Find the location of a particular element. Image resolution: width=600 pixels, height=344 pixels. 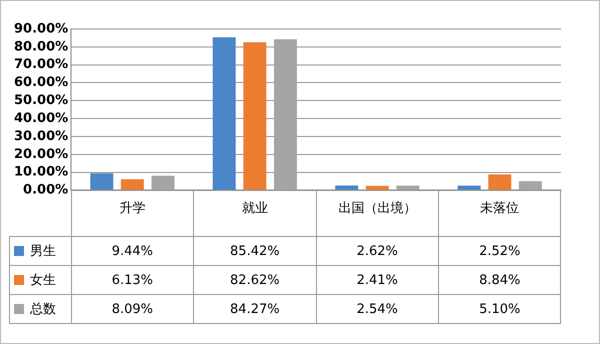

data-label: 9.44% is located at coordinates (132, 251).